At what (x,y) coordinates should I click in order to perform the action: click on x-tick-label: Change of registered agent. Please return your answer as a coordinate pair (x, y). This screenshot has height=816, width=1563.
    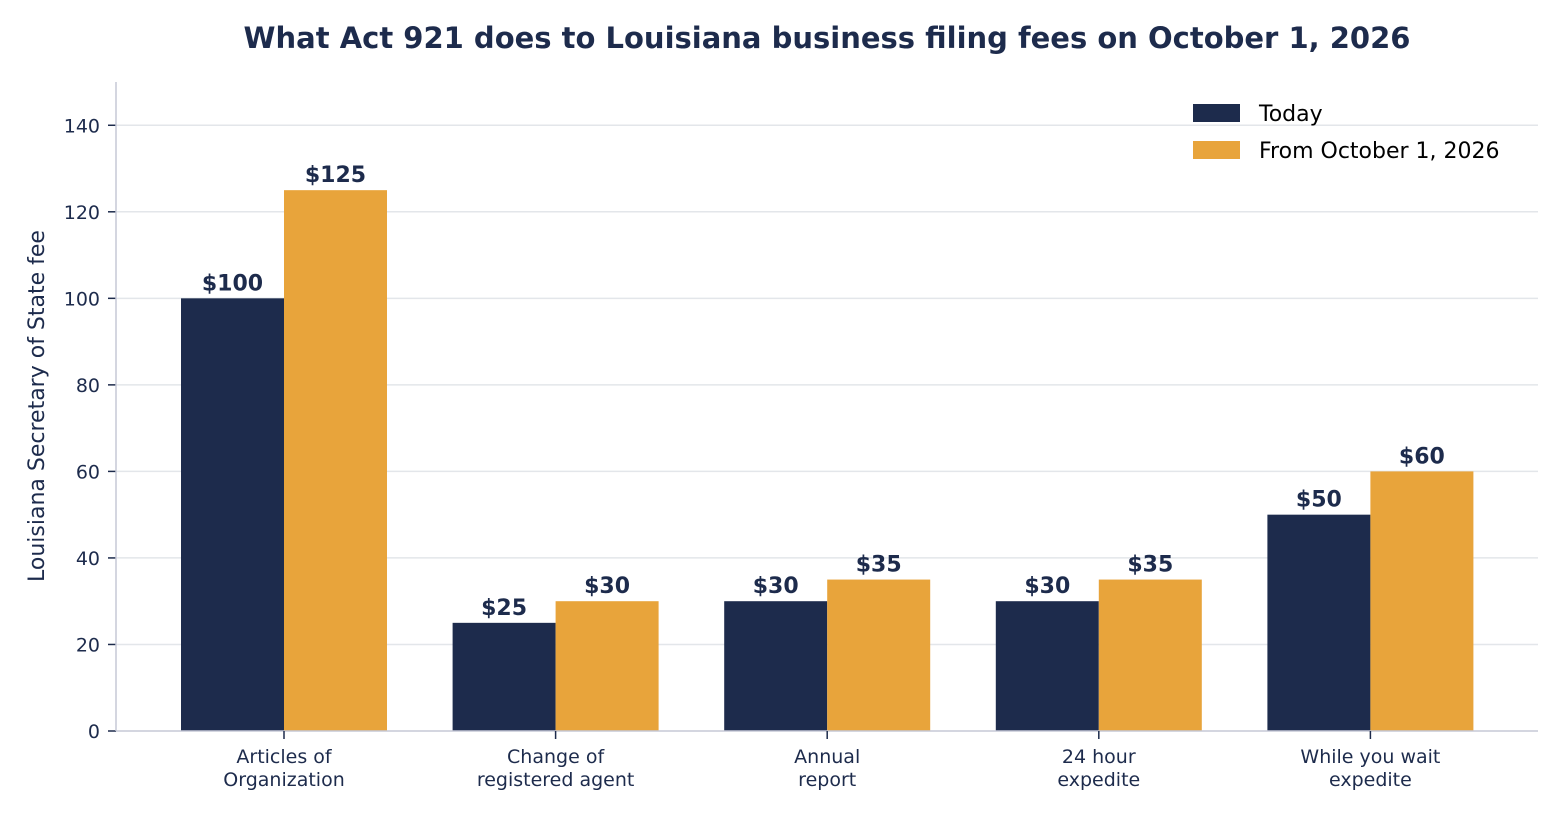
    Looking at the image, I should click on (556, 768).